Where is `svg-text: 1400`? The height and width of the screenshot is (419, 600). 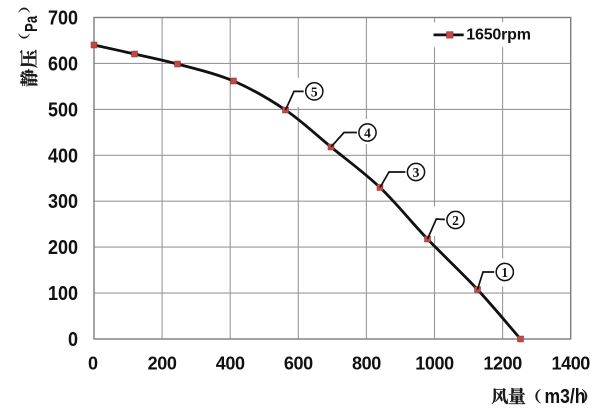 svg-text: 1400 is located at coordinates (570, 364).